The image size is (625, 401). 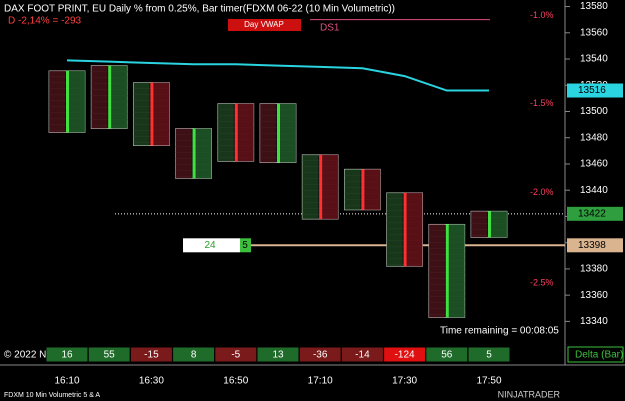 What do you see at coordinates (151, 381) in the screenshot?
I see `x-tick-label: 16:30` at bounding box center [151, 381].